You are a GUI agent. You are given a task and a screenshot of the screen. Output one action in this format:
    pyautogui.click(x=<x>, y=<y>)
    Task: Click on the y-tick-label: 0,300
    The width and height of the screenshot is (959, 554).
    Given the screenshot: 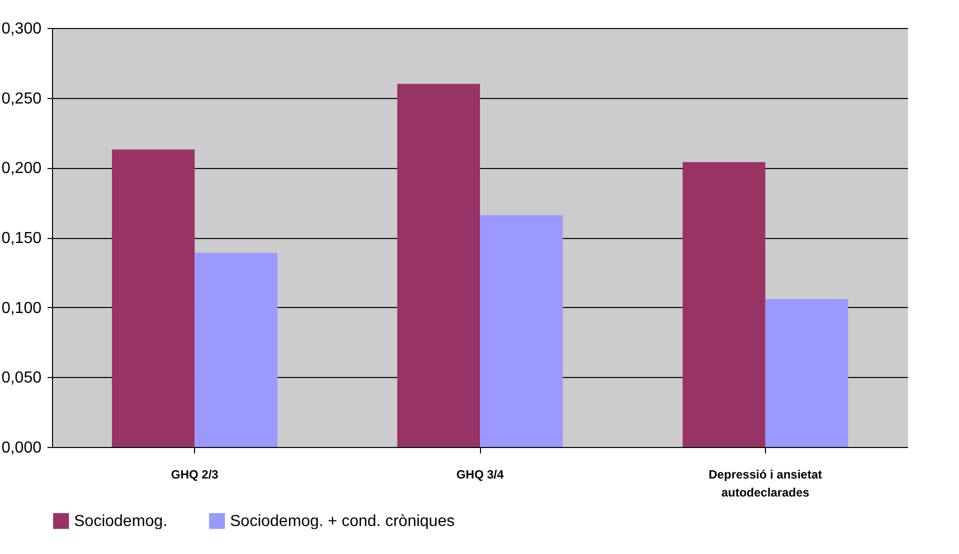 What is the action you would take?
    pyautogui.click(x=21, y=29)
    